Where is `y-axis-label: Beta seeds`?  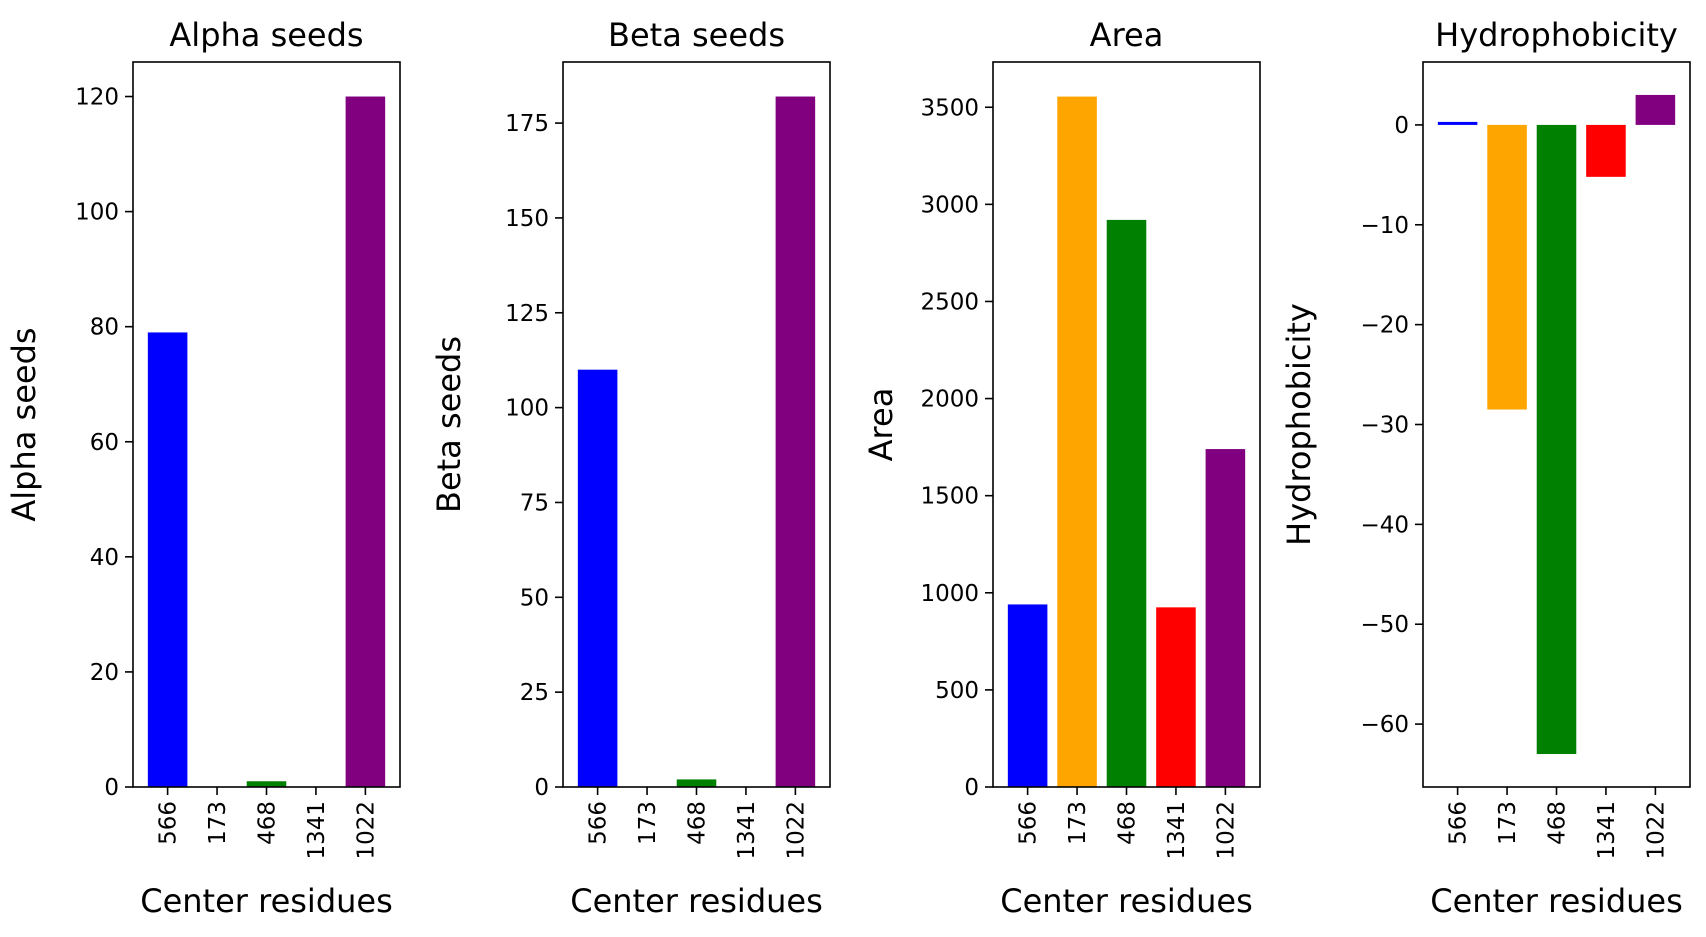
y-axis-label: Beta seeds is located at coordinates (449, 424).